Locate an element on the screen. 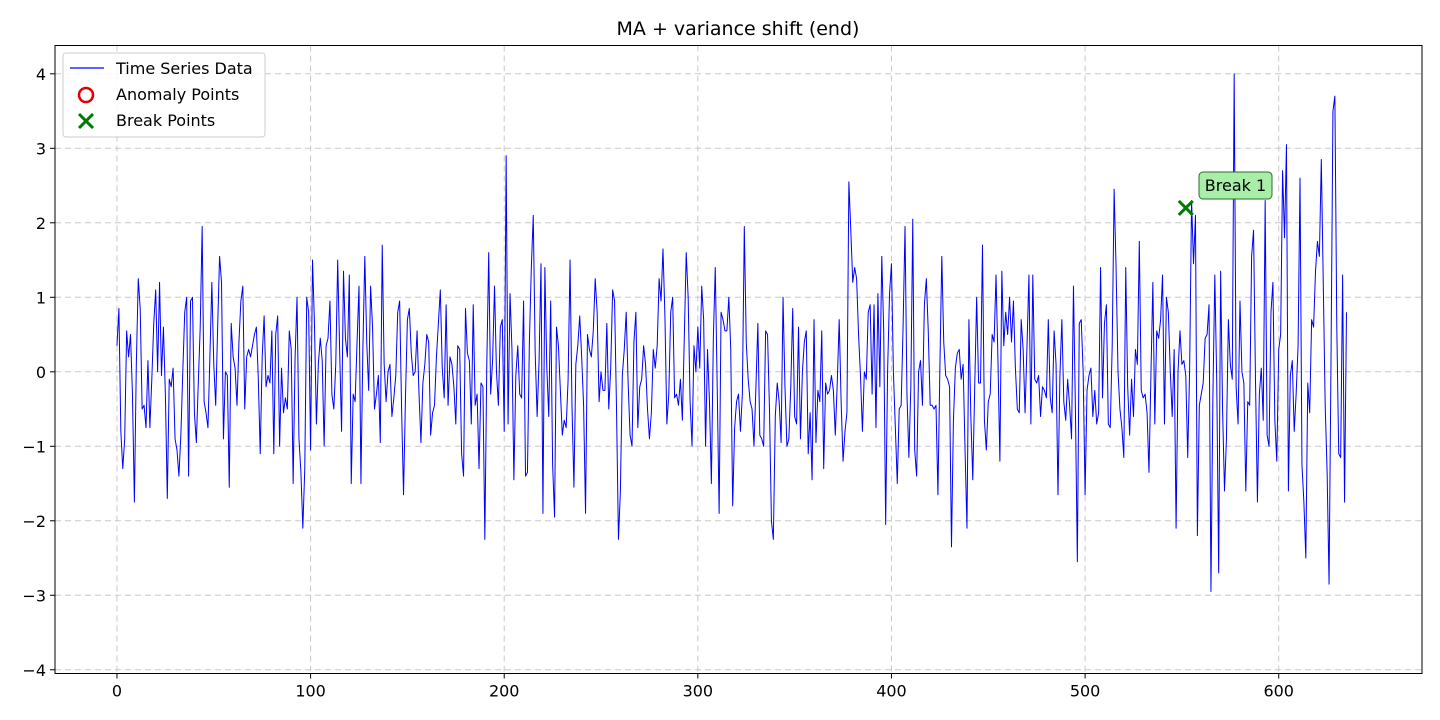 Image resolution: width=1440 pixels, height=720 pixels. legend-box is located at coordinates (164, 95).